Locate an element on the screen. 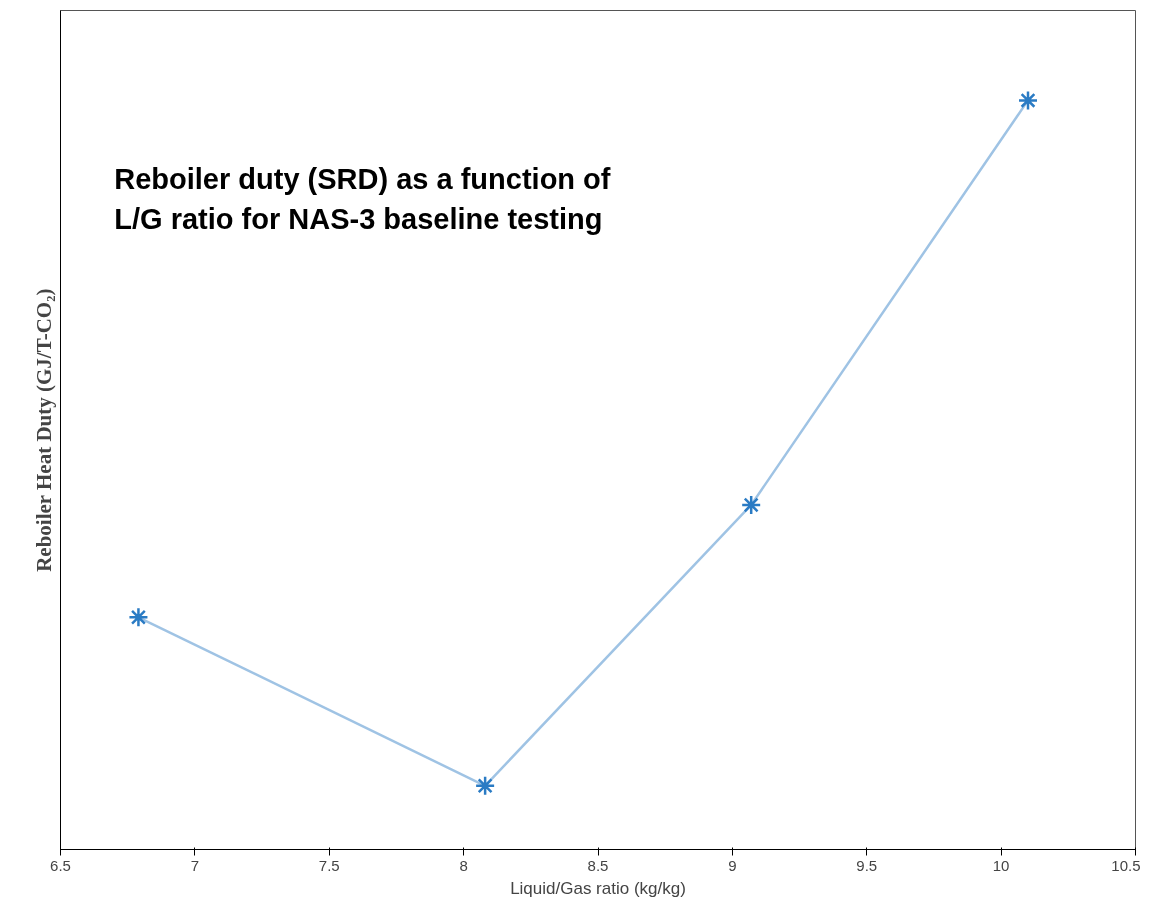 Image resolution: width=1151 pixels, height=913 pixels. y-axis-title: Reboiler Heat Duty (GJ/T-CO₂) is located at coordinates (43, 430).